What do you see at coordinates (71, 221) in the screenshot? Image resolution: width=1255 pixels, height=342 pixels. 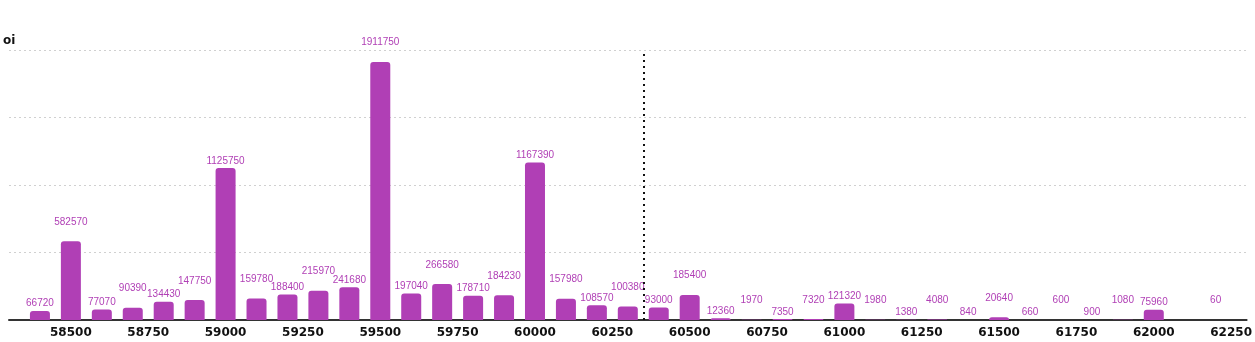 I see `data-label: 582570` at bounding box center [71, 221].